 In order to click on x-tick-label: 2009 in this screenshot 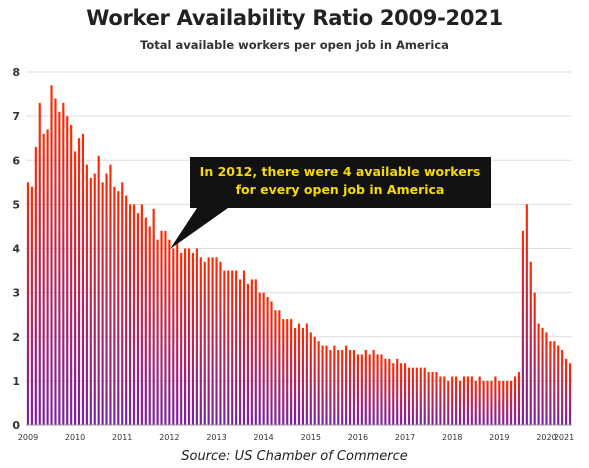, I will do `click(28, 437)`.